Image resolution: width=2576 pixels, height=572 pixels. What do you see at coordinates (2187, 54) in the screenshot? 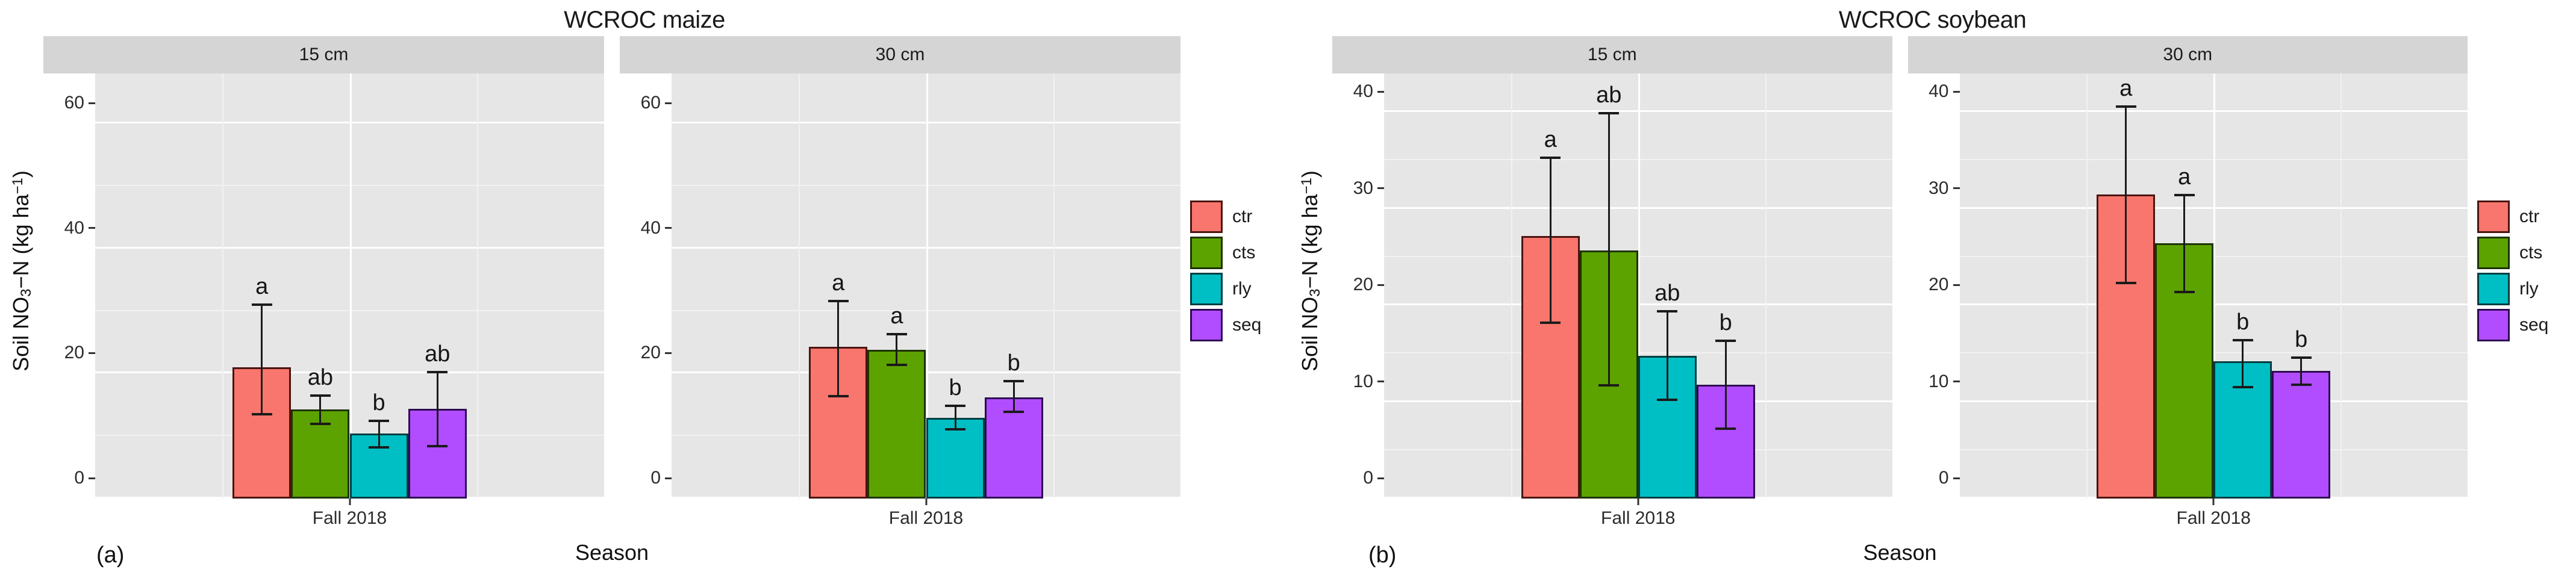
I see `facet-strip-label: 30 cm` at bounding box center [2187, 54].